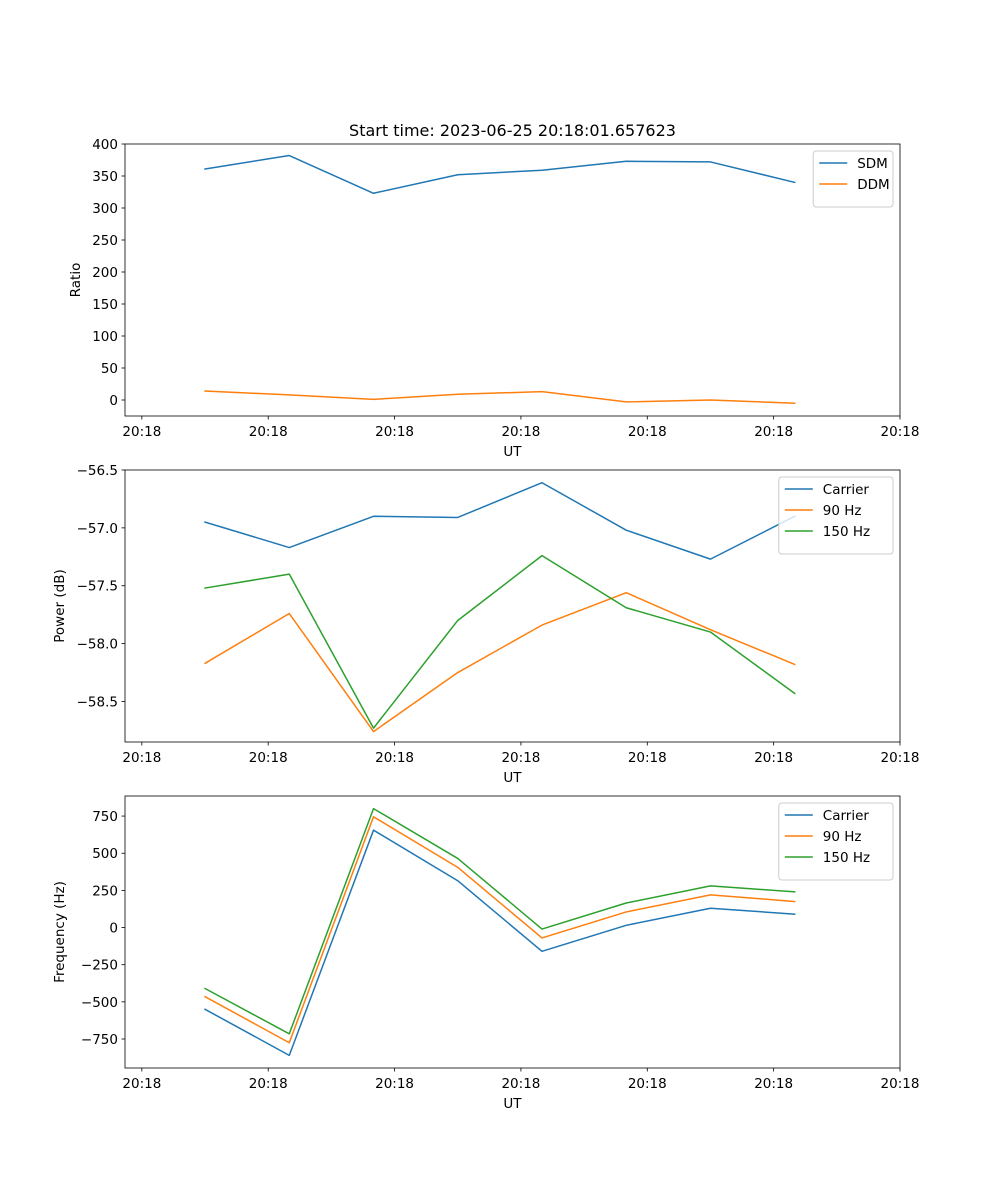 The height and width of the screenshot is (1200, 1000). What do you see at coordinates (60, 932) in the screenshot?
I see `y-axis-label: Frequency (Hz)` at bounding box center [60, 932].